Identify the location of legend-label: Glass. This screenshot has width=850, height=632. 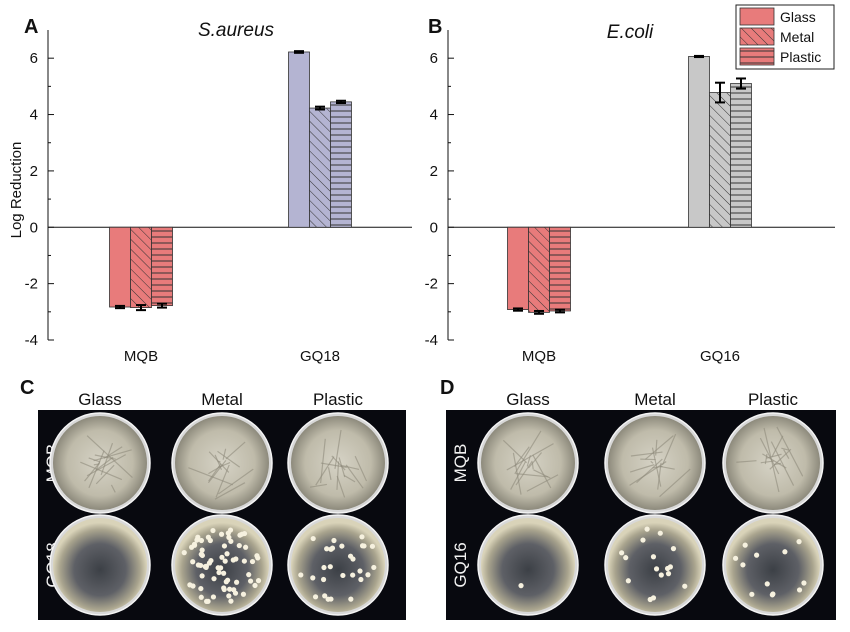
(798, 17).